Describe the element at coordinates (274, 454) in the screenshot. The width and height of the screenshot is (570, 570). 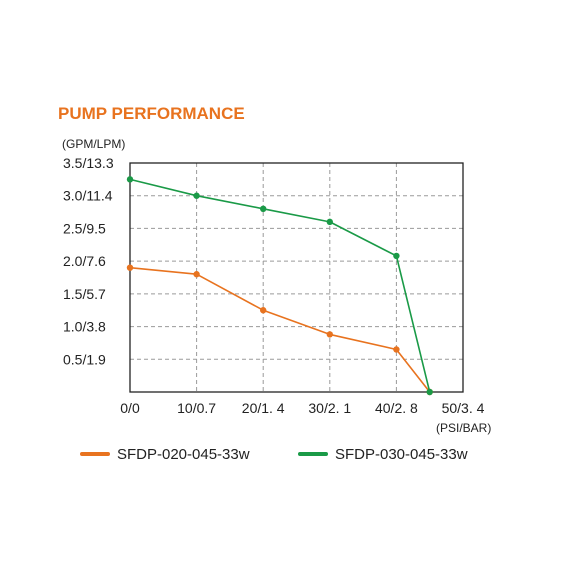
I see `legend: SFDP-020-045-33w SFDP-030-045-33w` at that location.